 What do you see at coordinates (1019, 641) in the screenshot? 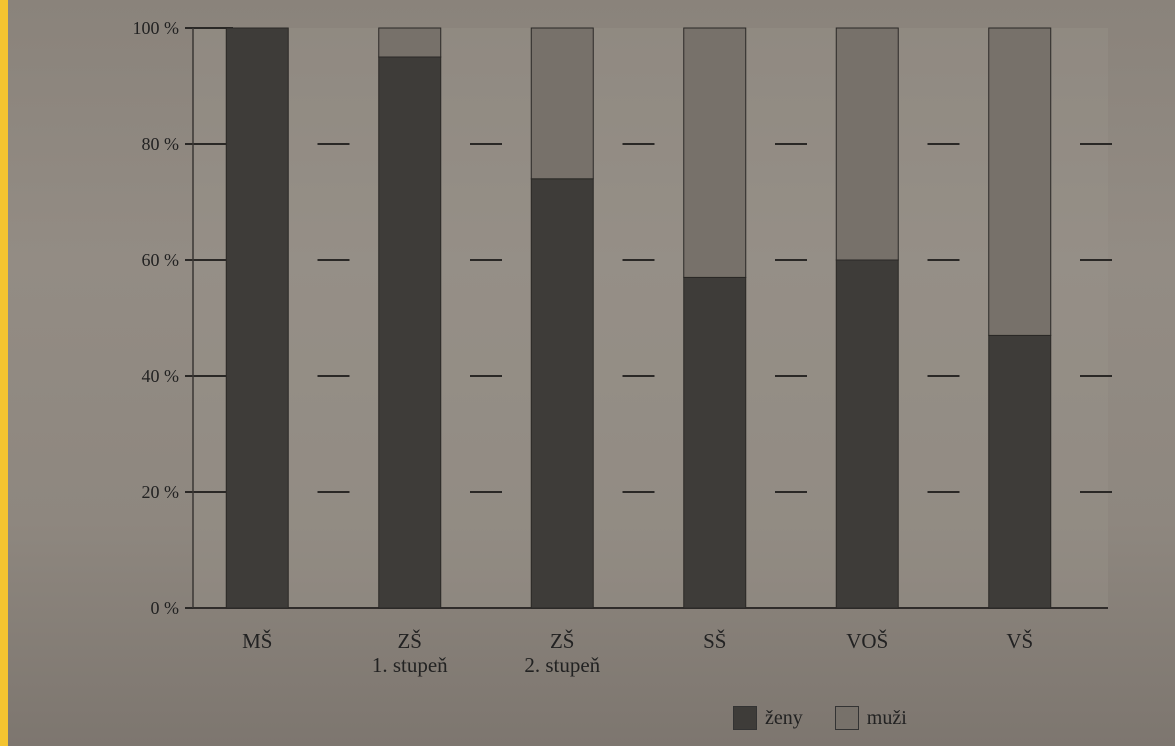
I see `x-category-label: VŠ` at bounding box center [1019, 641].